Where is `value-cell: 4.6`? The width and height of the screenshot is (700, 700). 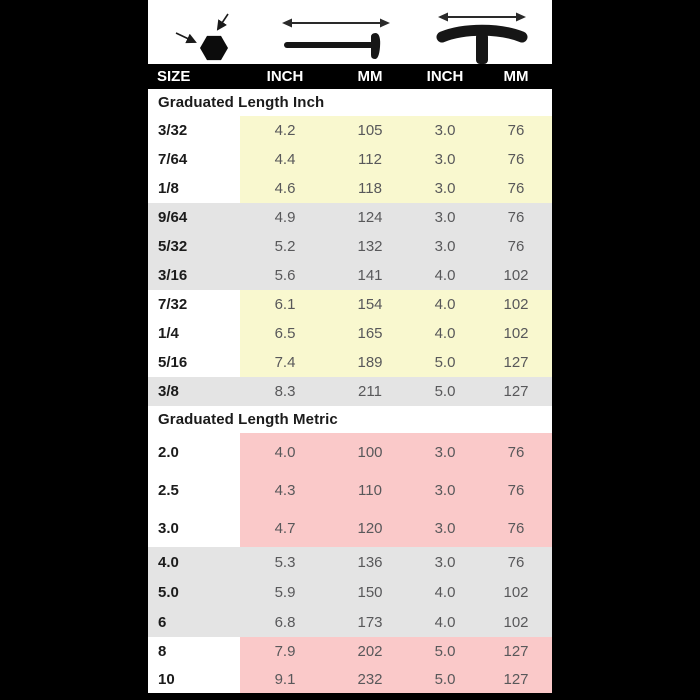 value-cell: 4.6 is located at coordinates (285, 188).